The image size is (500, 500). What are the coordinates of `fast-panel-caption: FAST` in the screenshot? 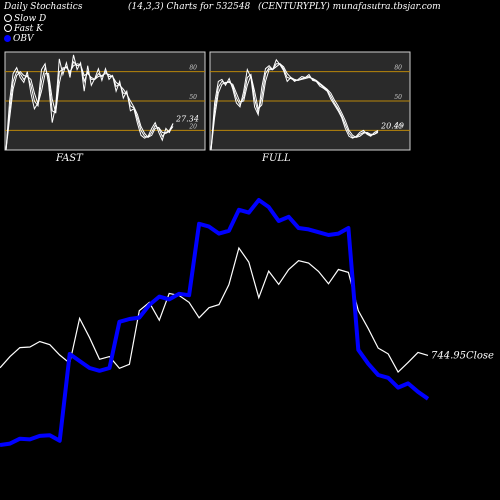 It's located at (69, 158).